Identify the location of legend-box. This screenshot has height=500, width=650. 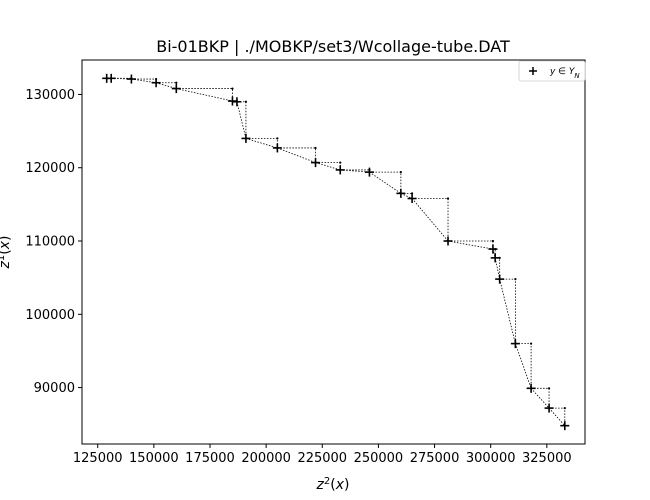
(552, 71).